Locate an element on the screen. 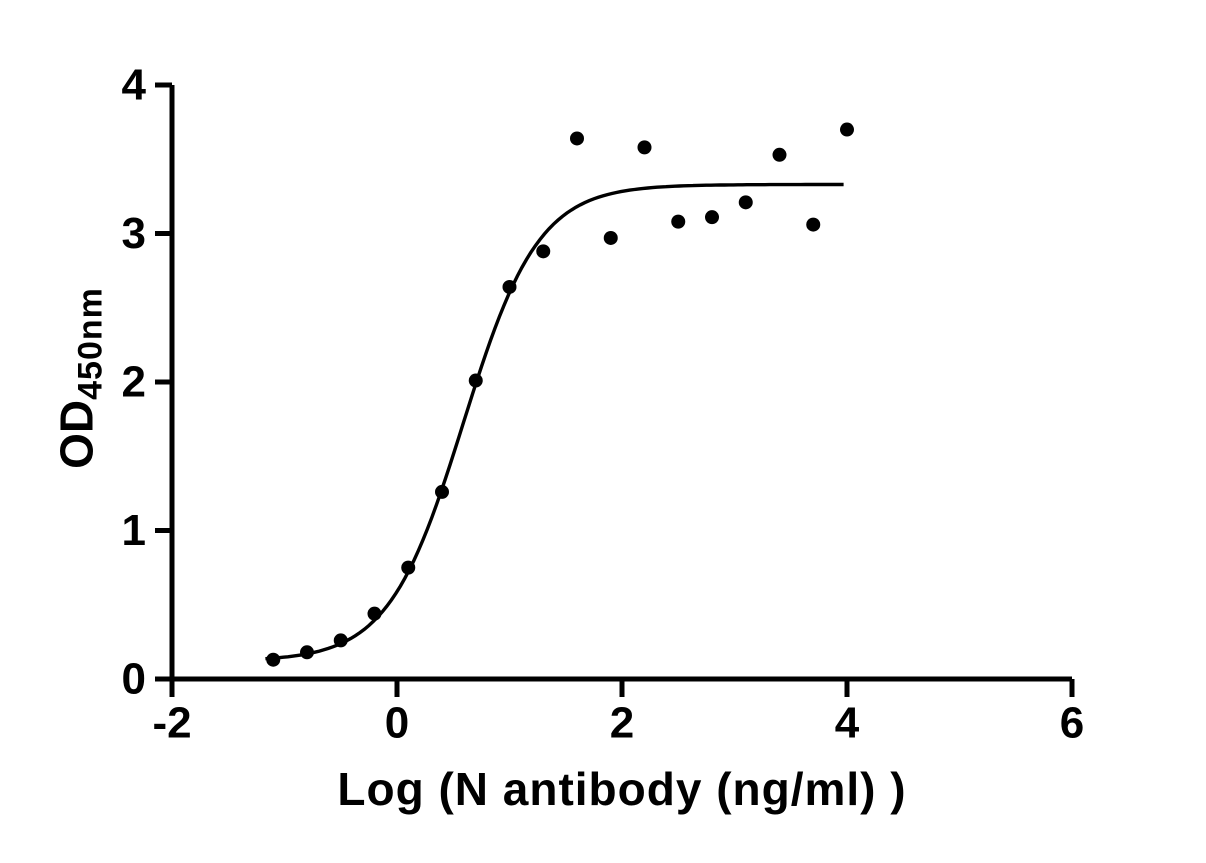 The image size is (1206, 863). y-axis-title-main: OD is located at coordinates (76, 434).